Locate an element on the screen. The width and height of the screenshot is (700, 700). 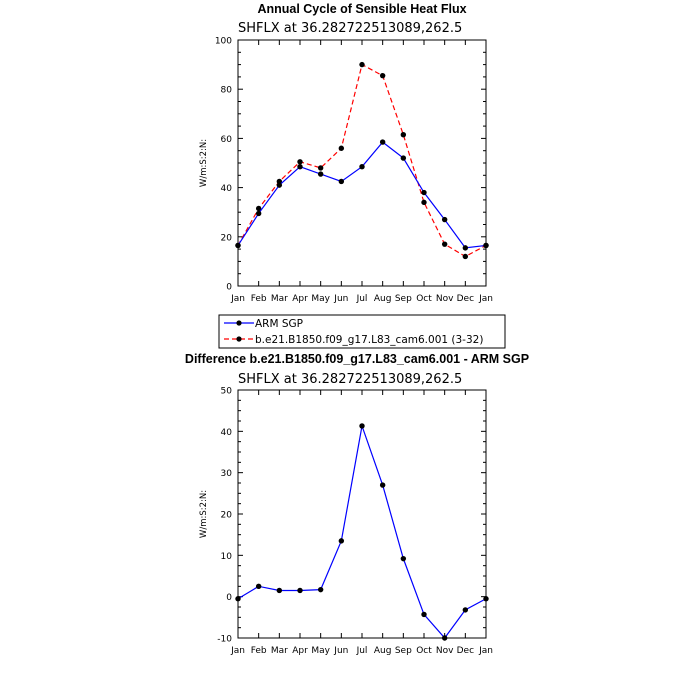
chart2-xtick-label: Feb is located at coordinates (259, 651).